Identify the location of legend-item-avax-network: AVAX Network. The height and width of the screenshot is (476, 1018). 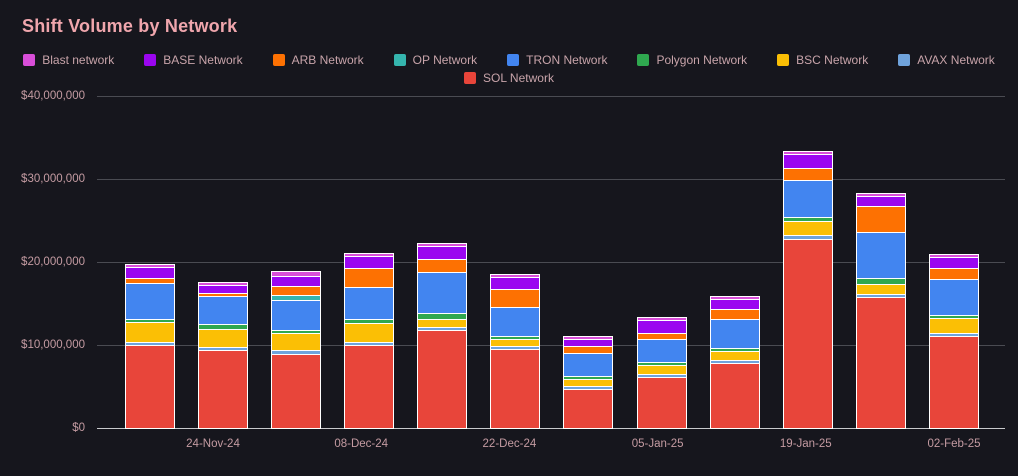
(946, 60).